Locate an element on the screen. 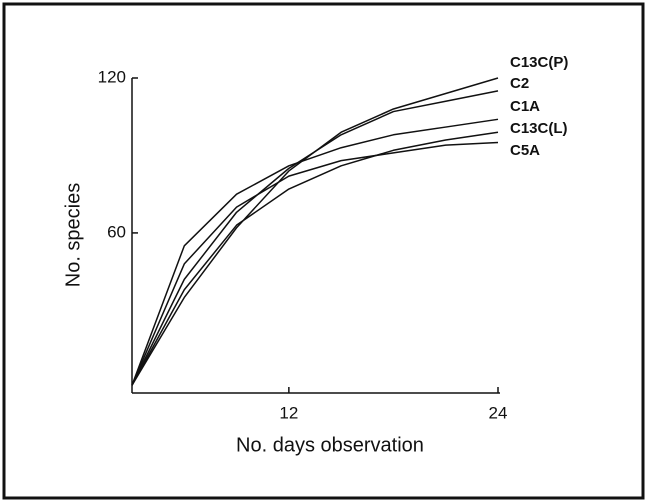 This screenshot has width=647, height=502. series-label: C2 is located at coordinates (519, 83).